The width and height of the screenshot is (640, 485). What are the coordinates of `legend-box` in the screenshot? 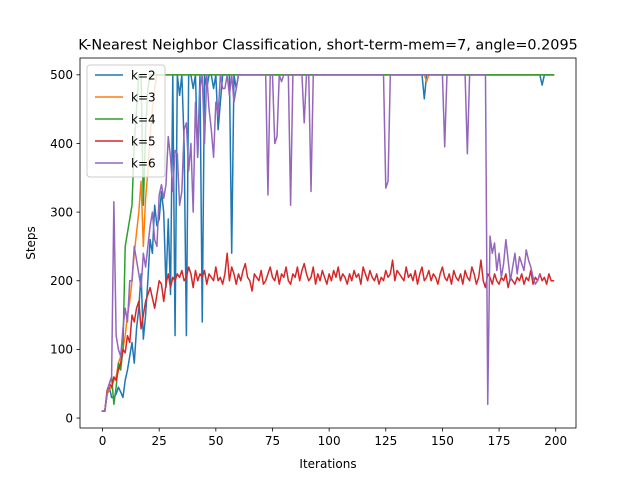 It's located at (126, 121).